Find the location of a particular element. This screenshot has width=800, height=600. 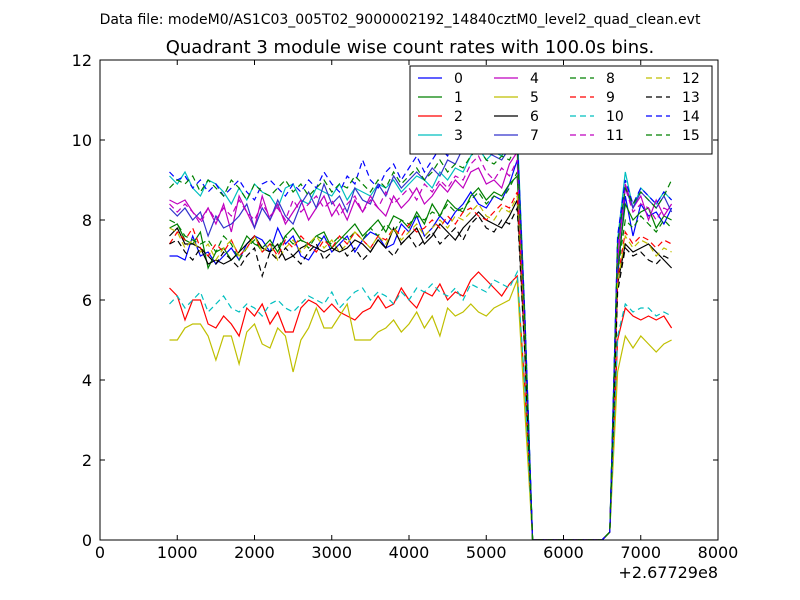

legend-label-13: 13 is located at coordinates (691, 98).